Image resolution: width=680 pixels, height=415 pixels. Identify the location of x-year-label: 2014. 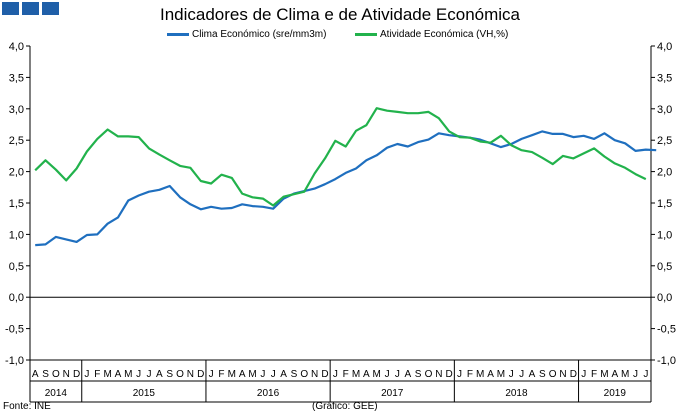
(56, 393).